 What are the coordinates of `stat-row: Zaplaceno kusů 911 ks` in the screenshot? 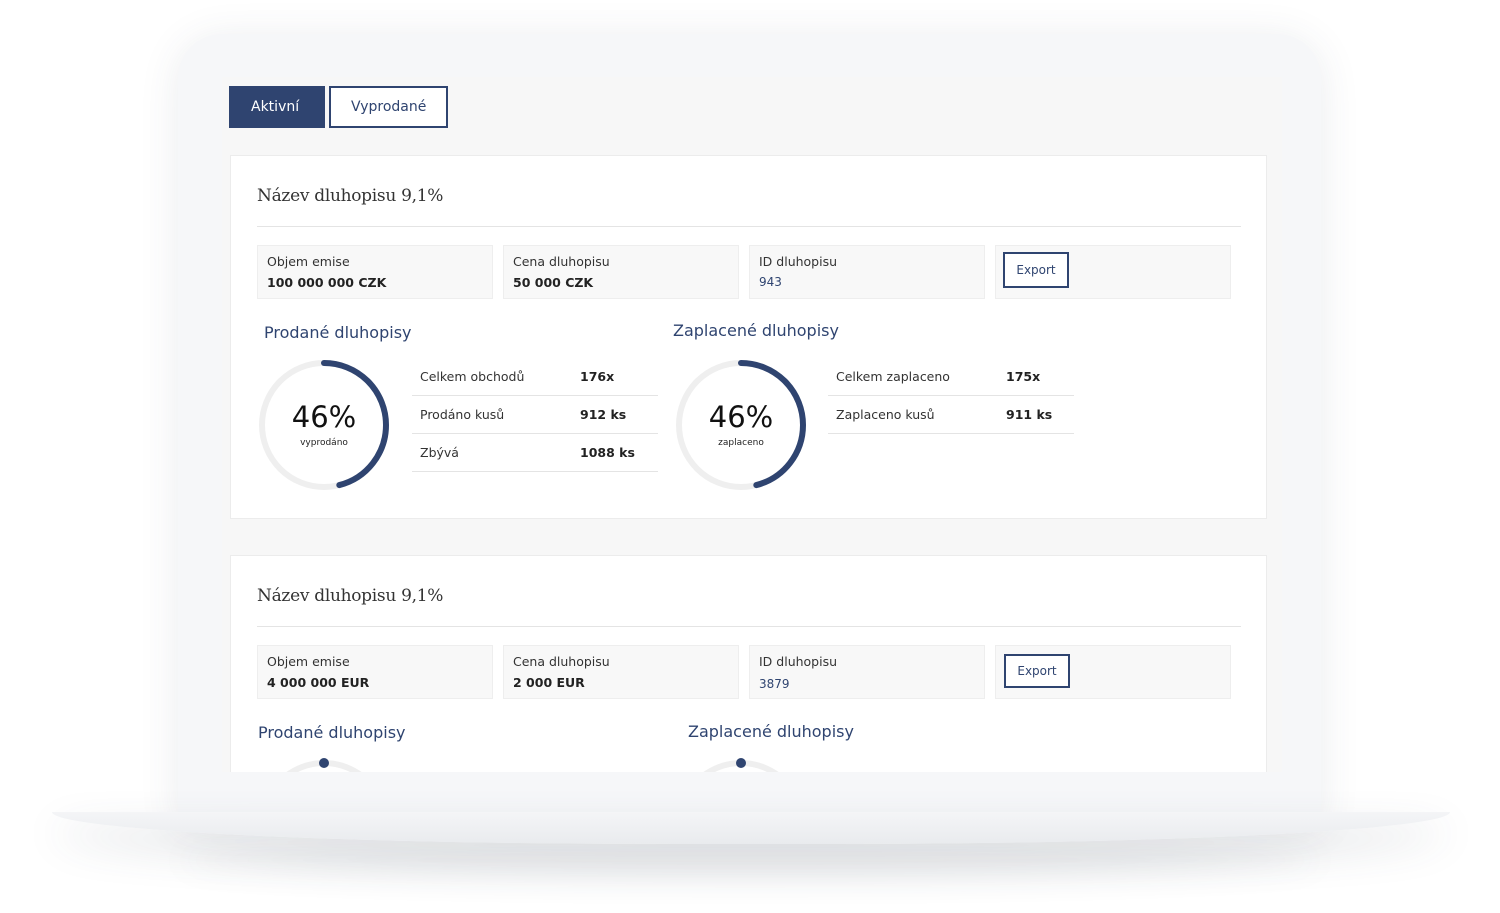 It's located at (951, 415).